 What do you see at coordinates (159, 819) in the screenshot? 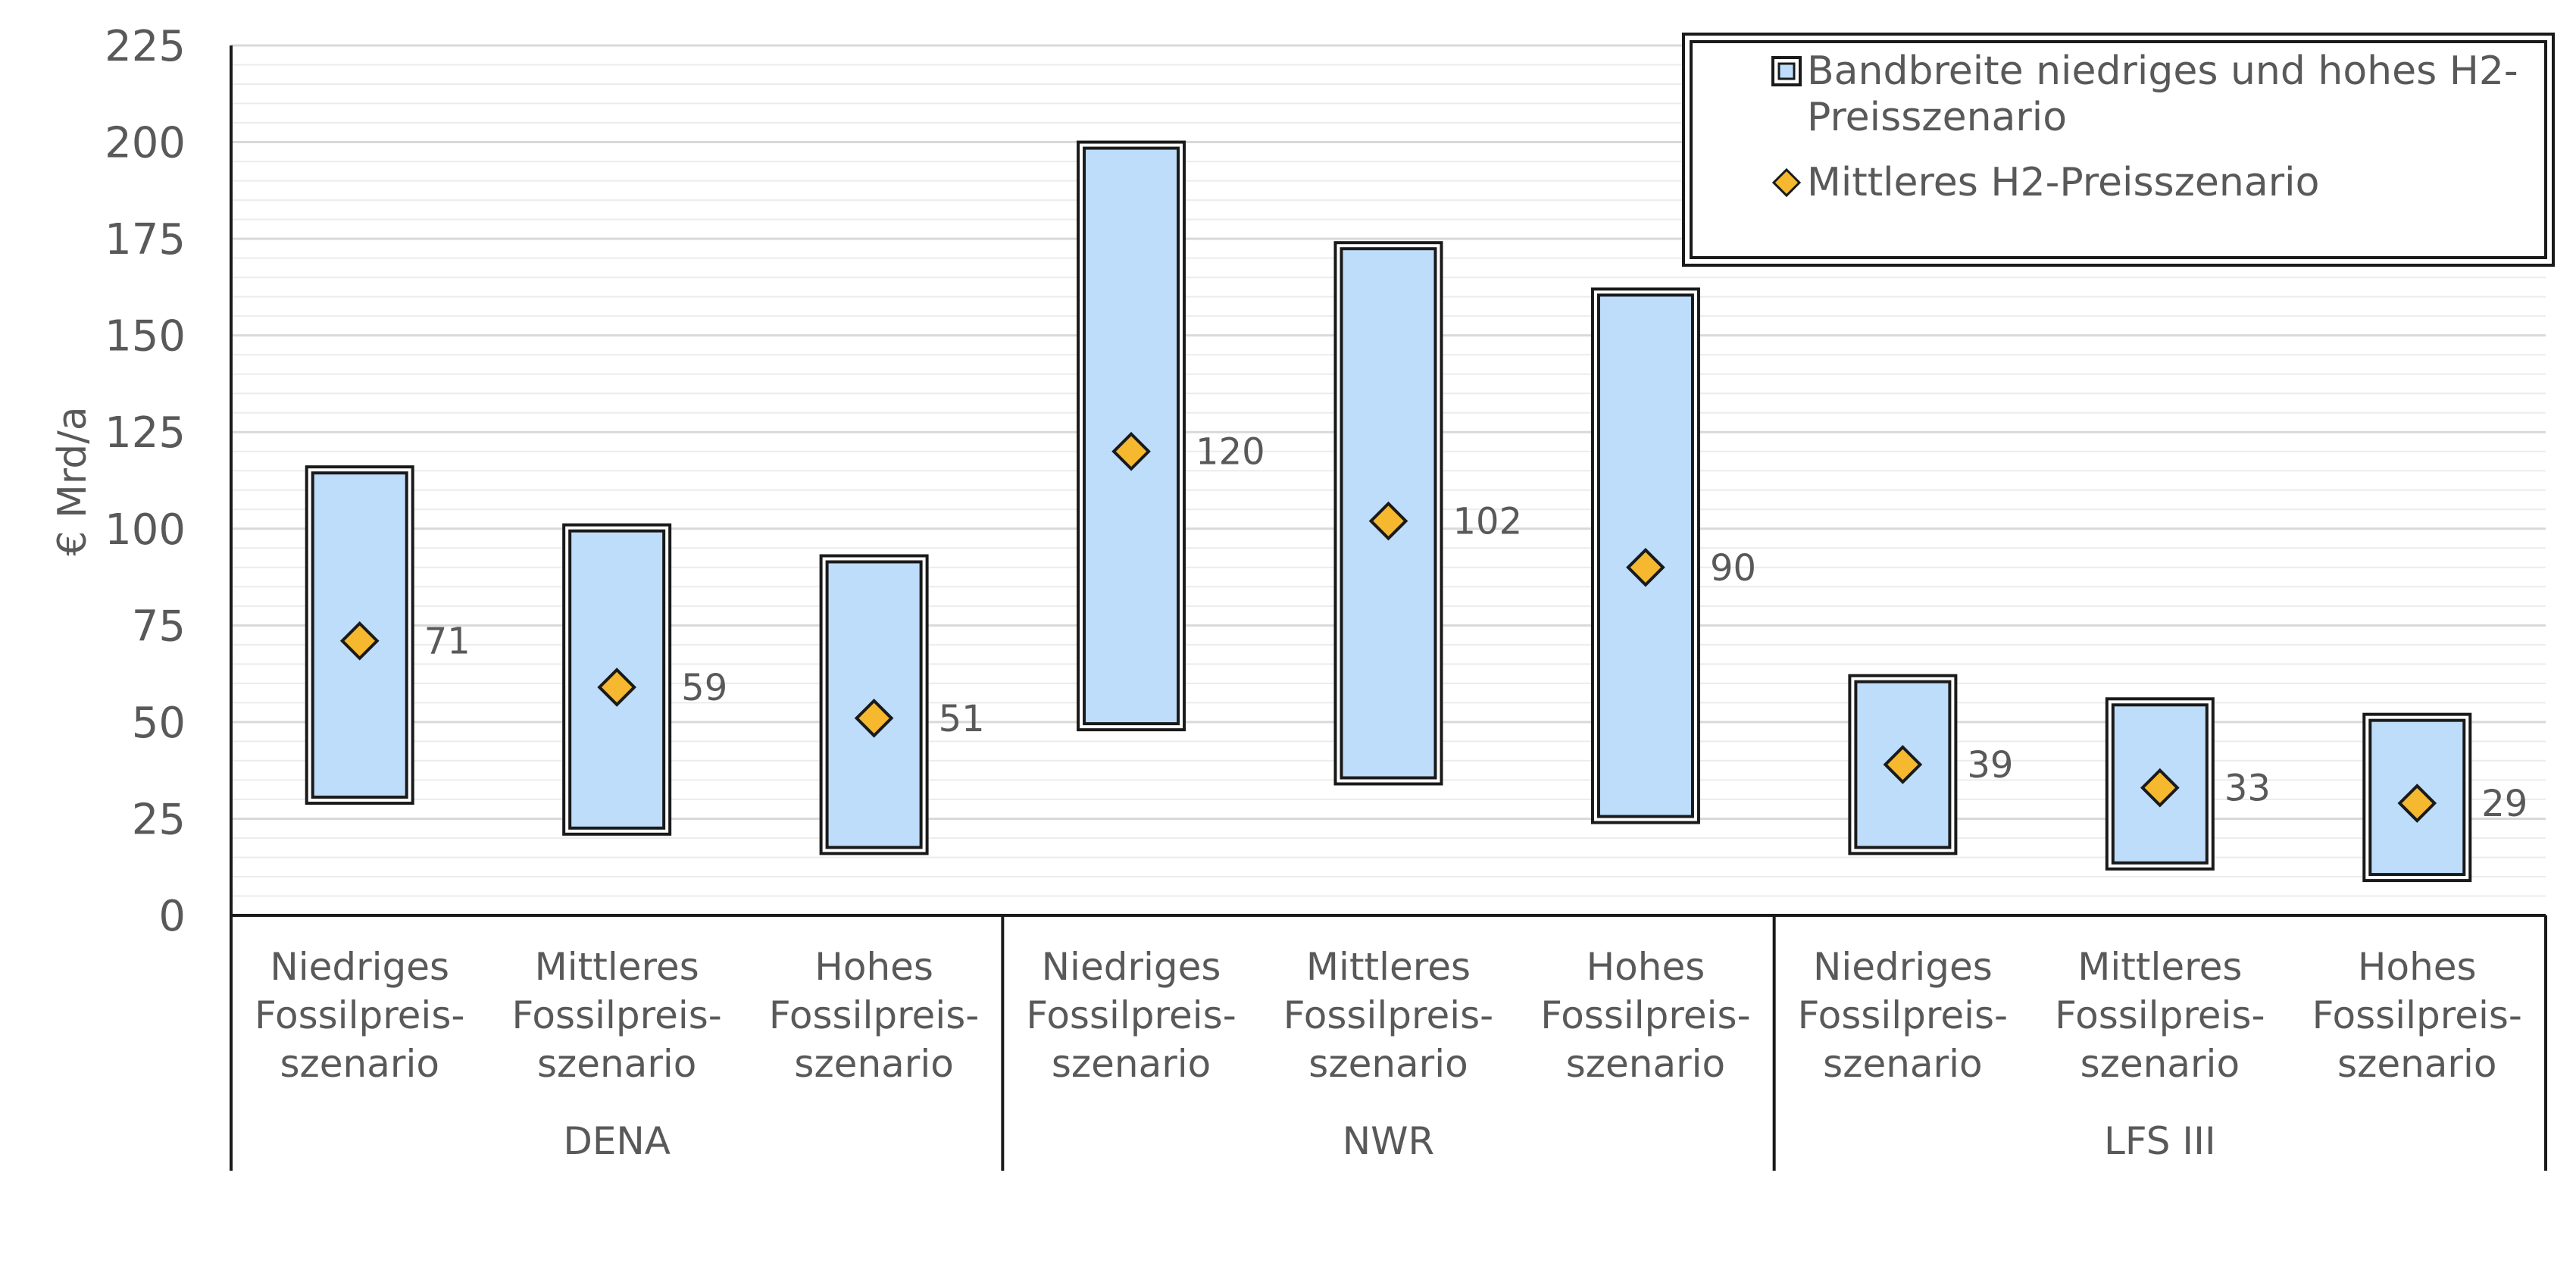
I see `y-tick-label: 25` at bounding box center [159, 819].